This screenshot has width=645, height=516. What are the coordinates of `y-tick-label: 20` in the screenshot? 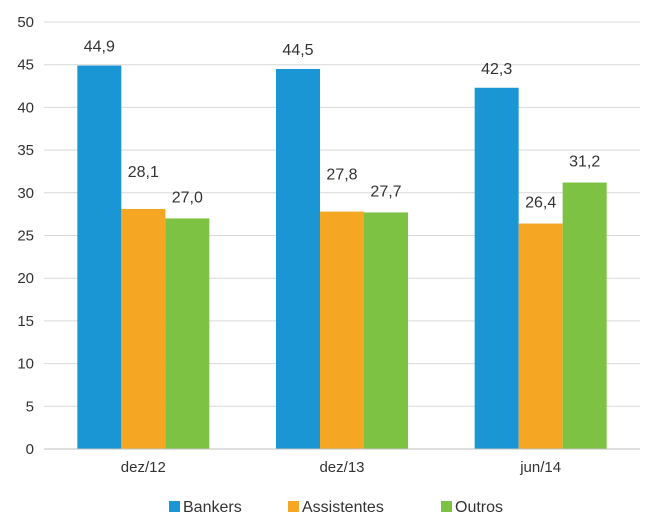 It's located at (25, 278).